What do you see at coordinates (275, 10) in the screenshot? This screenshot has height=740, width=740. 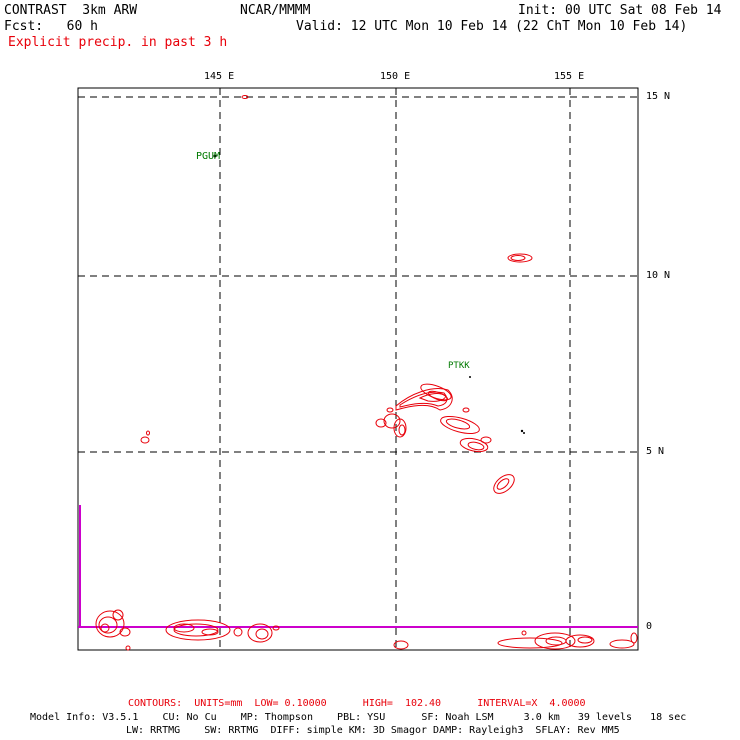 I see `organization: NCAR/MMMM` at bounding box center [275, 10].